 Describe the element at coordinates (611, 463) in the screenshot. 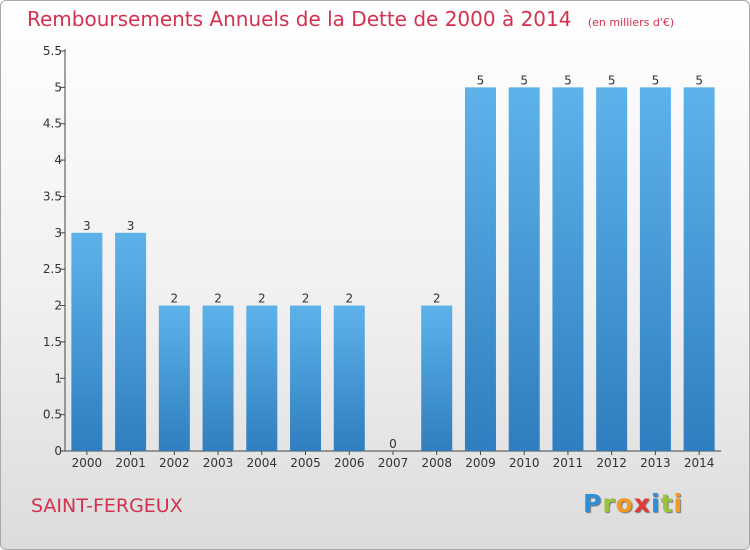

I see `x-tick-label-2012: 2012` at that location.